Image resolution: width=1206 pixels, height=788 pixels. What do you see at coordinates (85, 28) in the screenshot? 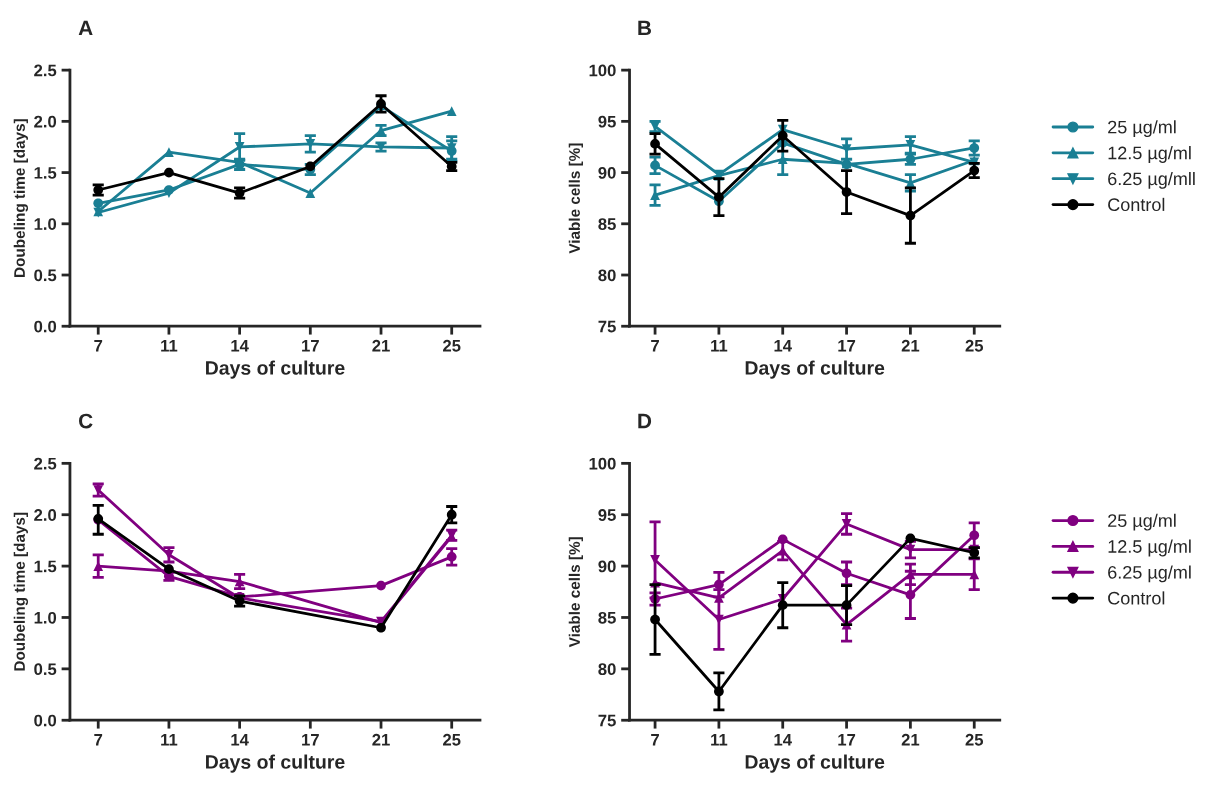
I see `chart-title: A` at bounding box center [85, 28].